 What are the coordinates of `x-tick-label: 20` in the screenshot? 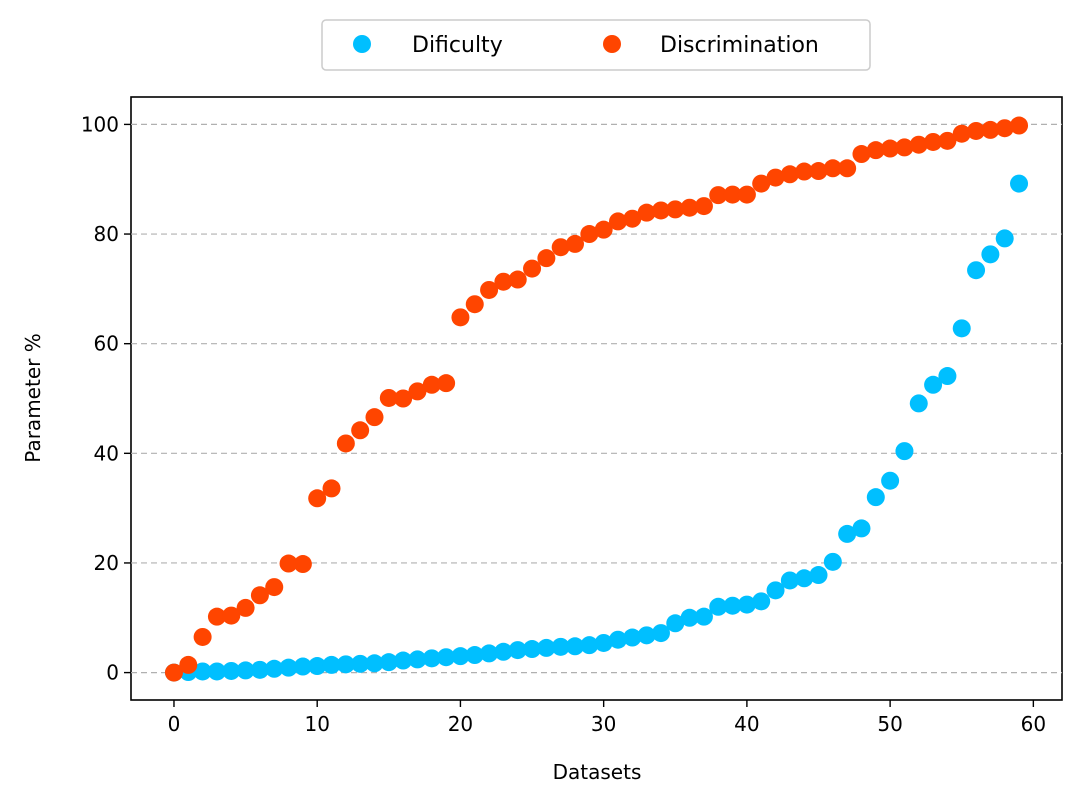 It's located at (460, 724).